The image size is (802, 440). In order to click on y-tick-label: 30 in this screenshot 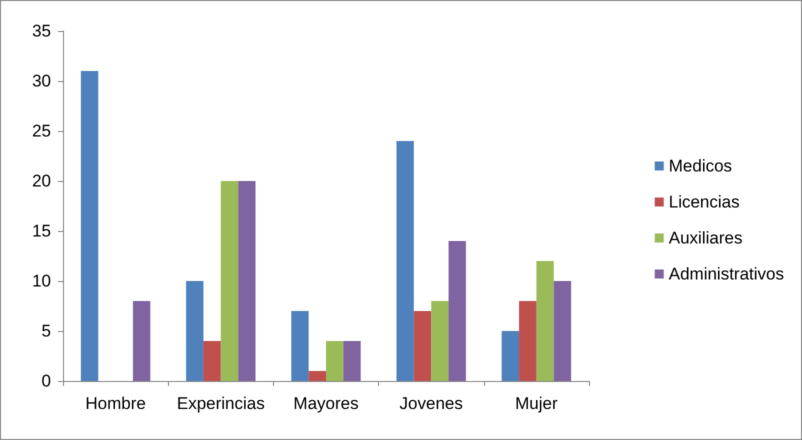, I will do `click(41, 81)`.